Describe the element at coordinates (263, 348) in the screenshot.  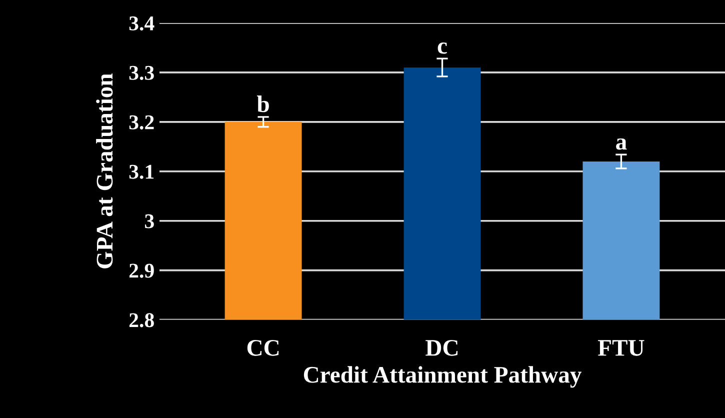
I see `x-tick-label: CC` at that location.